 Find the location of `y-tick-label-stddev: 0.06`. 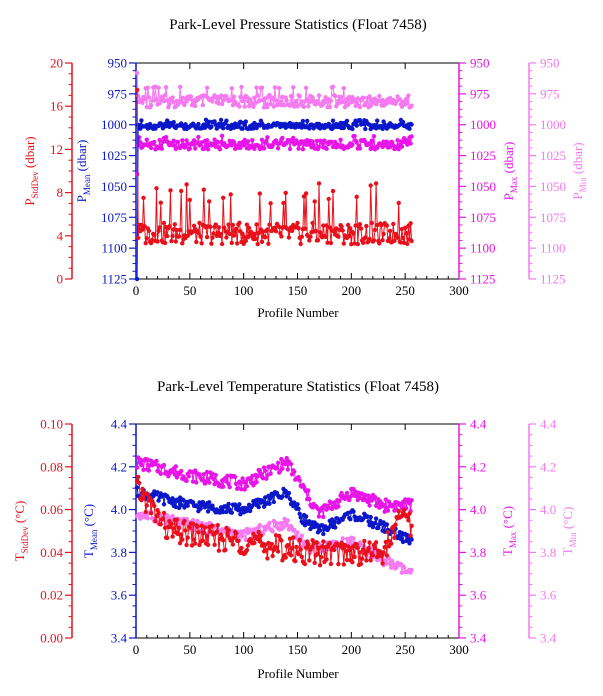

y-tick-label-stddev: 0.06 is located at coordinates (51, 509).